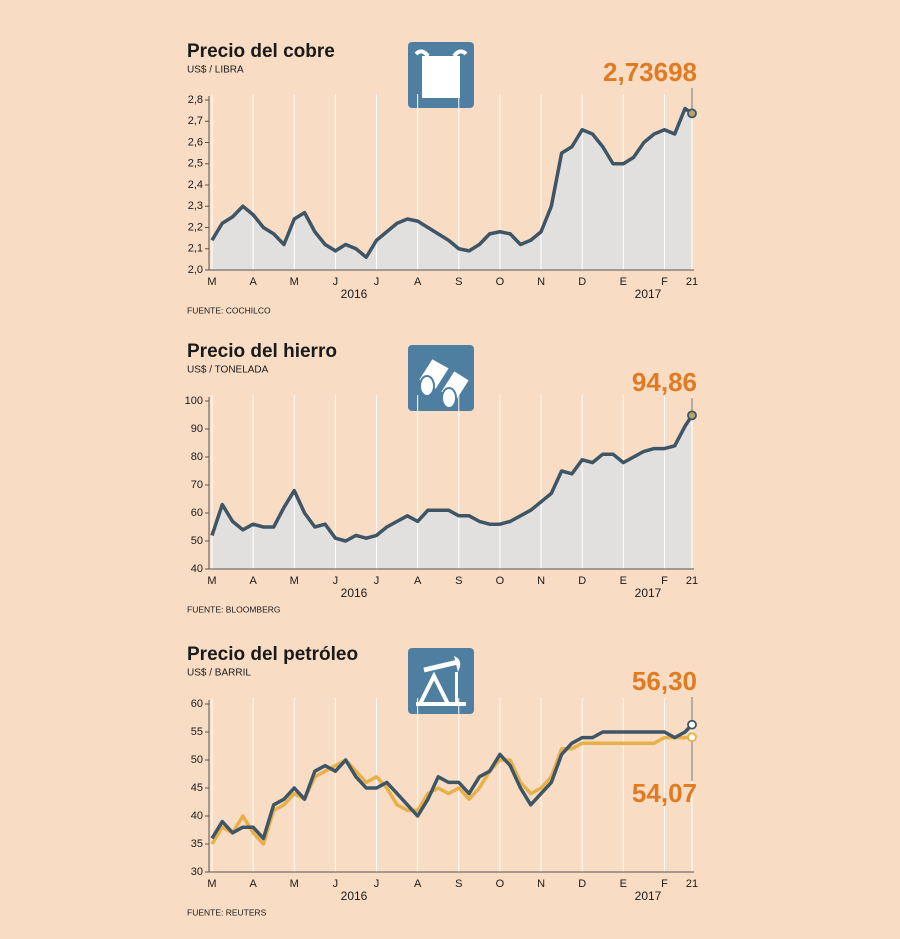 This screenshot has width=900, height=939. What do you see at coordinates (195, 164) in the screenshot?
I see `y-tick-label: 2,5` at bounding box center [195, 164].